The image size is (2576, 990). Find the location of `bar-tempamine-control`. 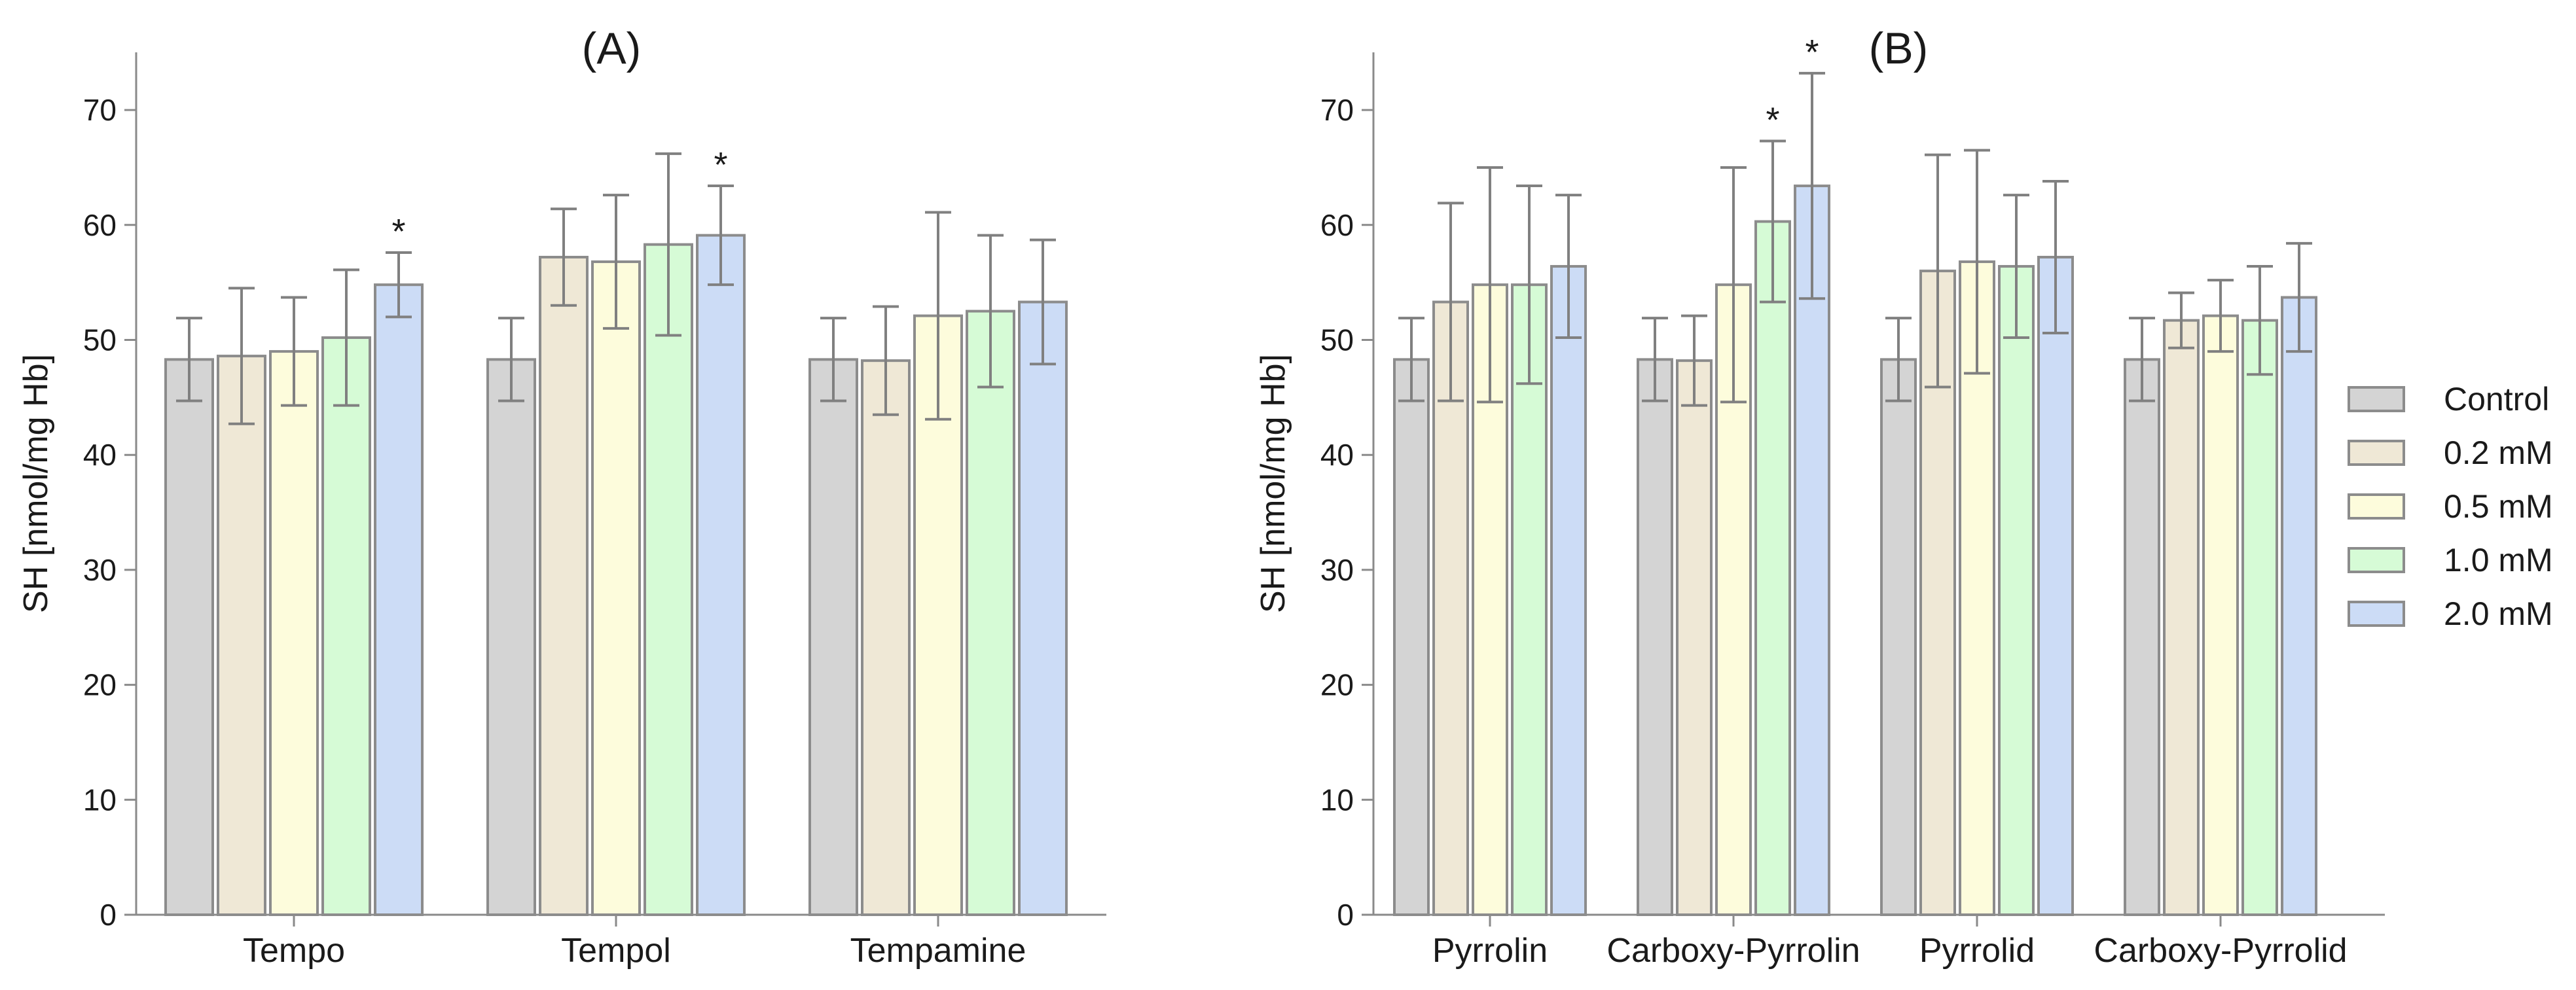

bar-tempamine-control is located at coordinates (833, 637).